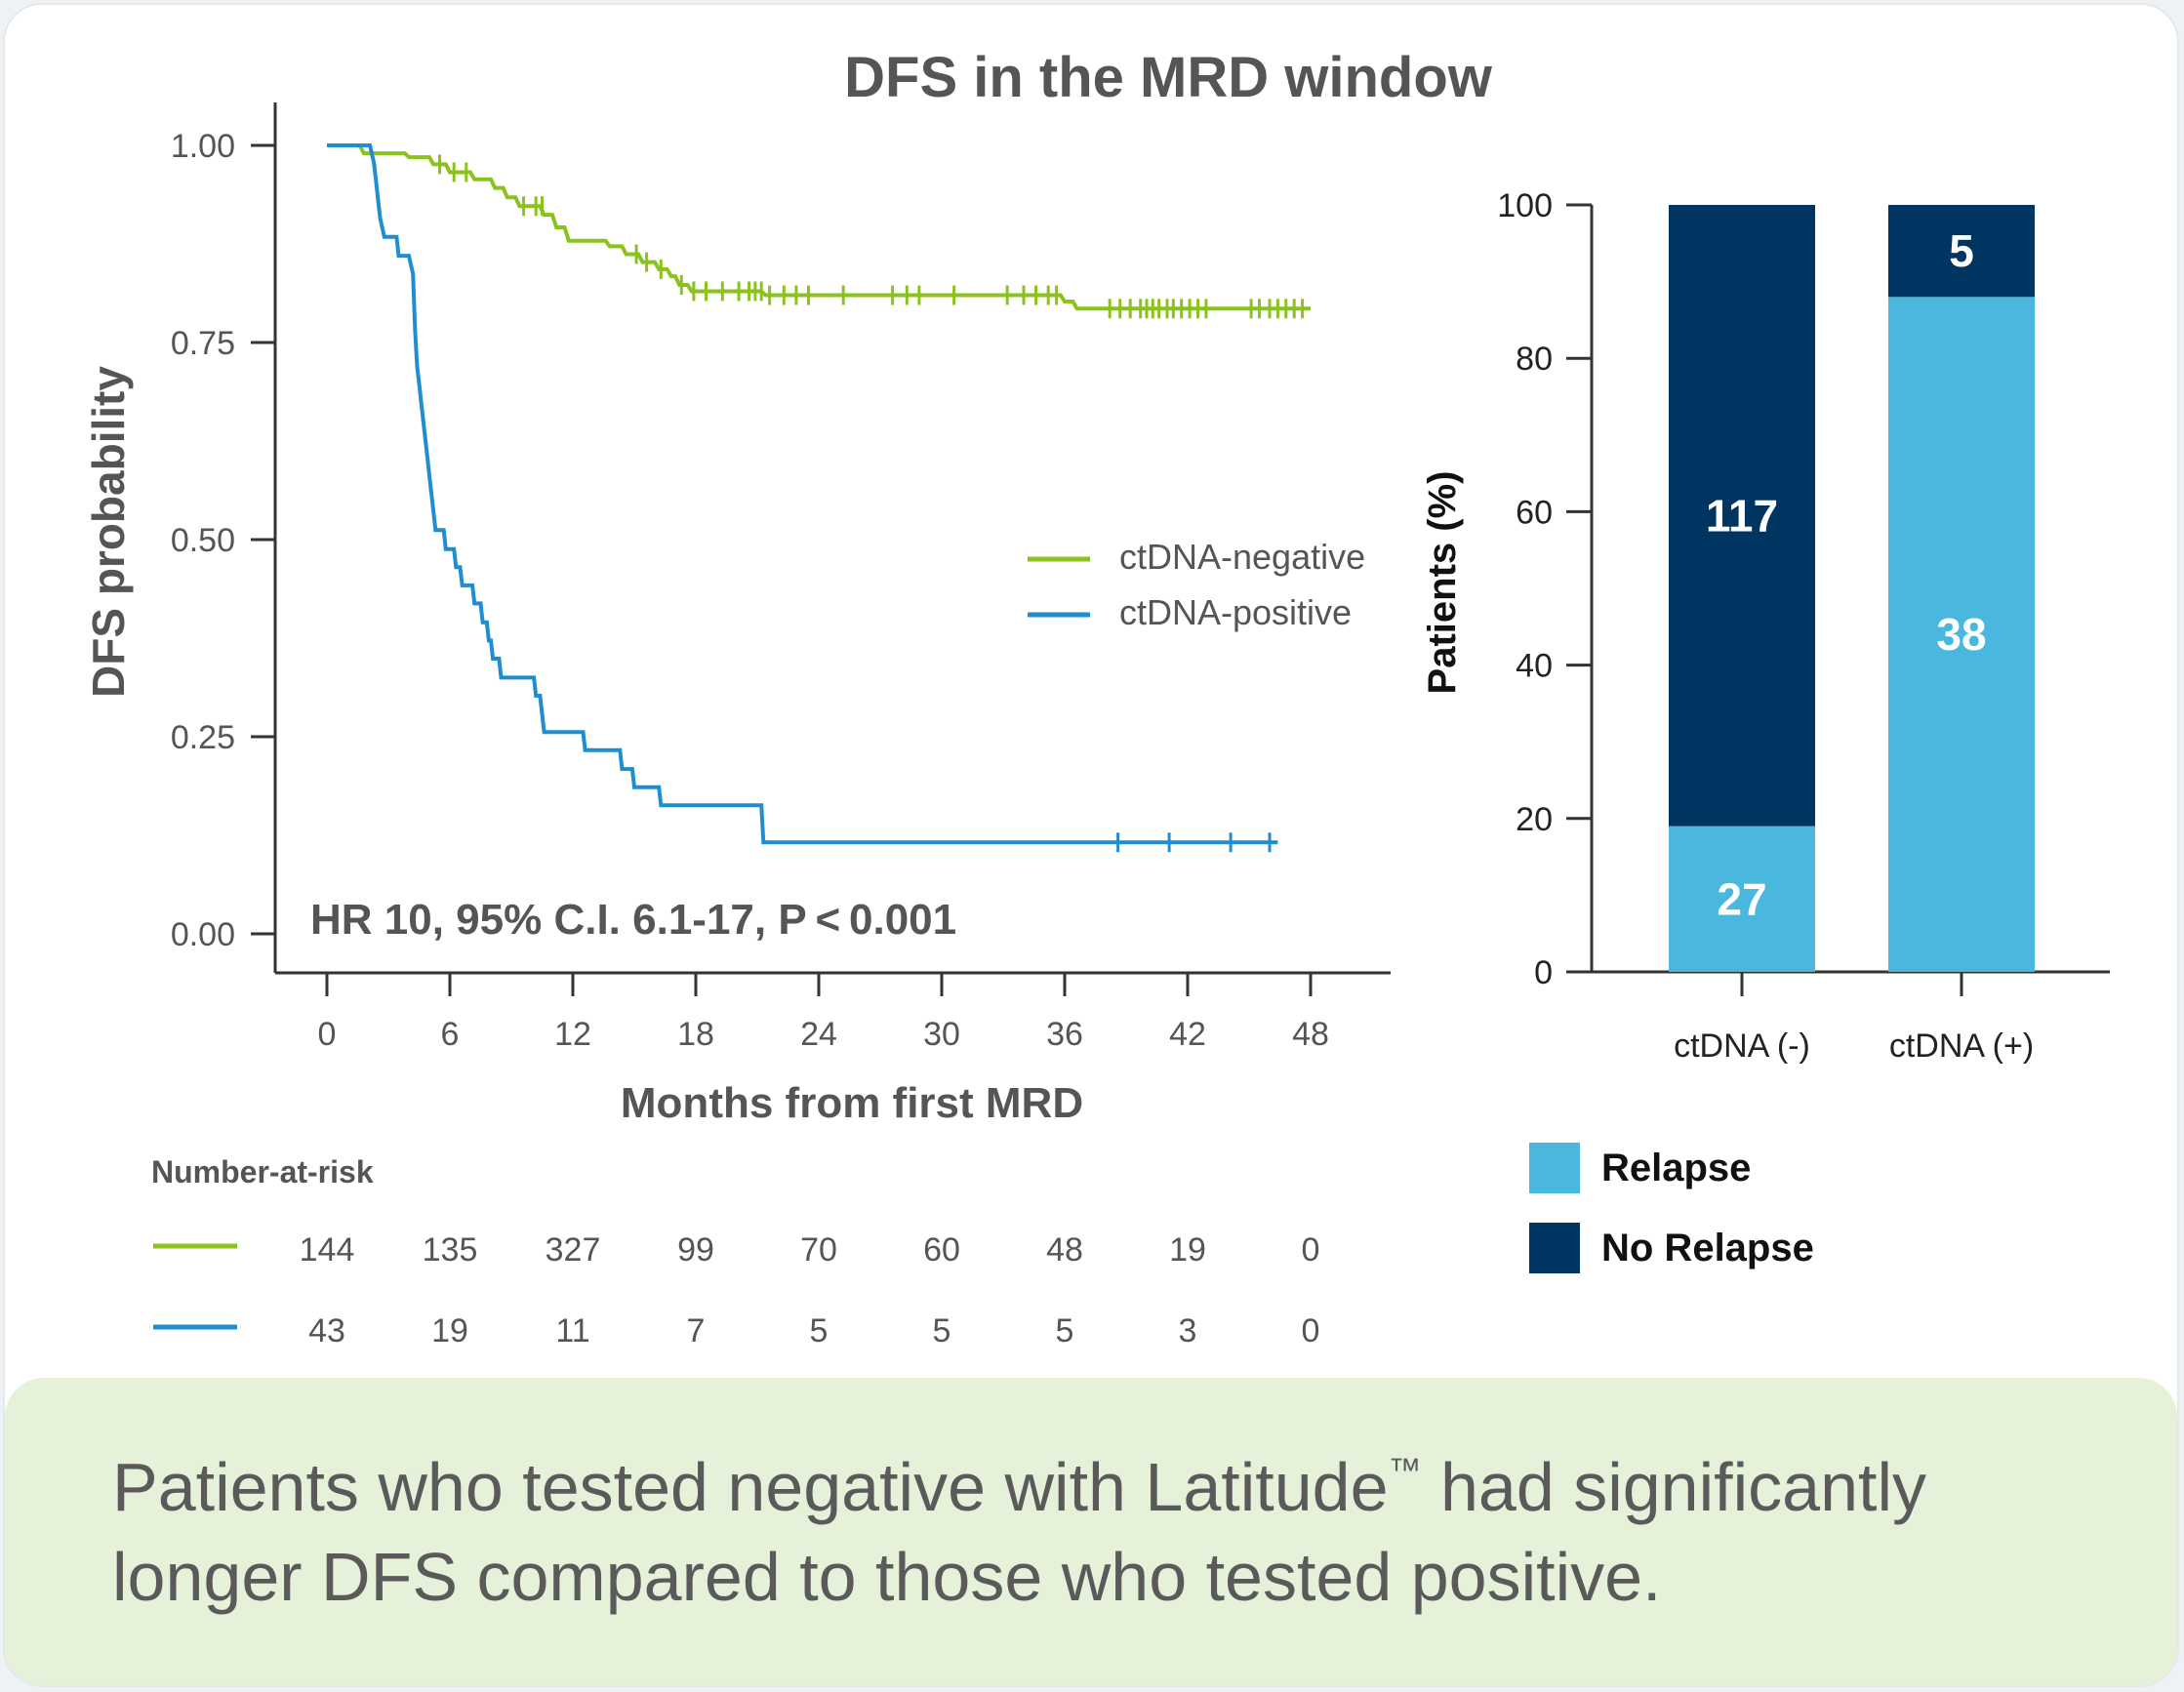 The width and height of the screenshot is (2184, 1692). What do you see at coordinates (633, 920) in the screenshot?
I see `hazard-ratio-annotation: HR 10, 95% C.I. 6.1-17, P < 0.001` at bounding box center [633, 920].